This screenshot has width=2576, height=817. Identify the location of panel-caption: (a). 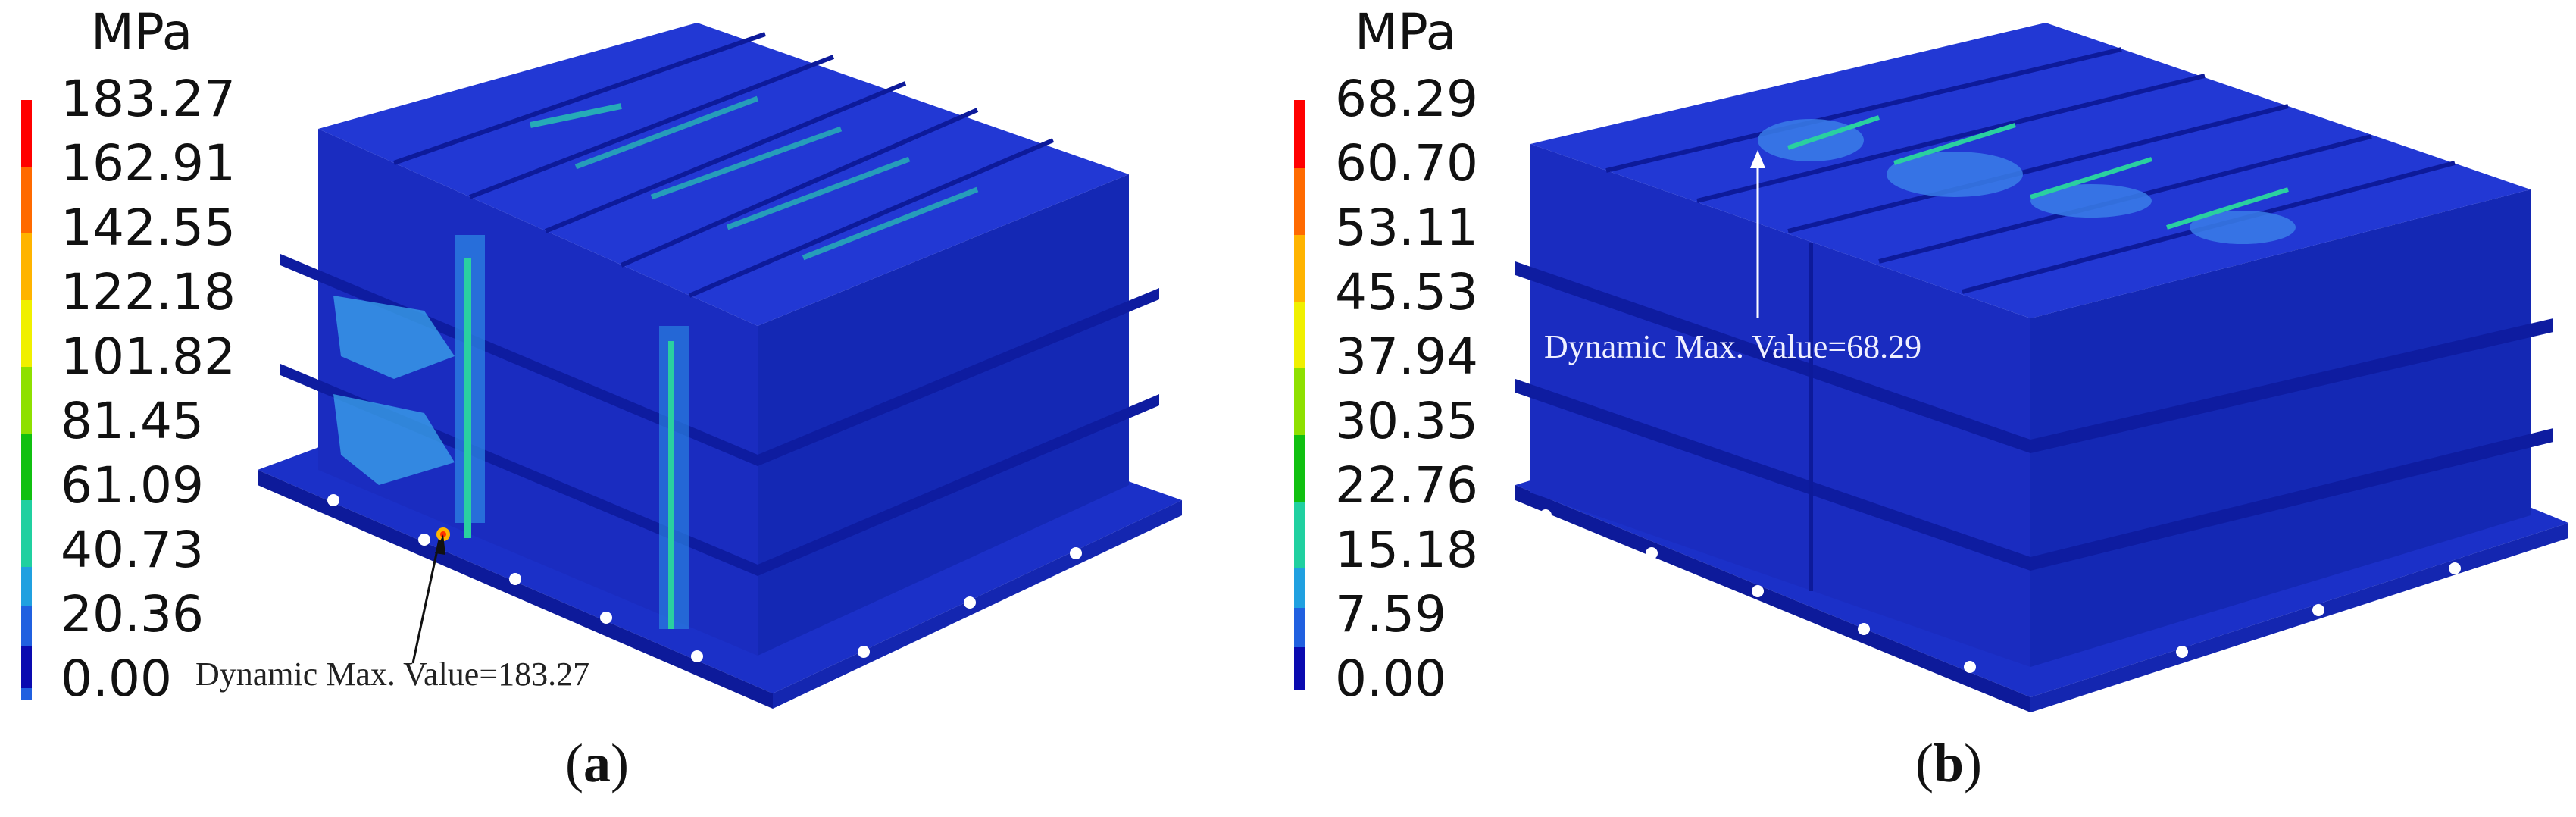
(597, 764).